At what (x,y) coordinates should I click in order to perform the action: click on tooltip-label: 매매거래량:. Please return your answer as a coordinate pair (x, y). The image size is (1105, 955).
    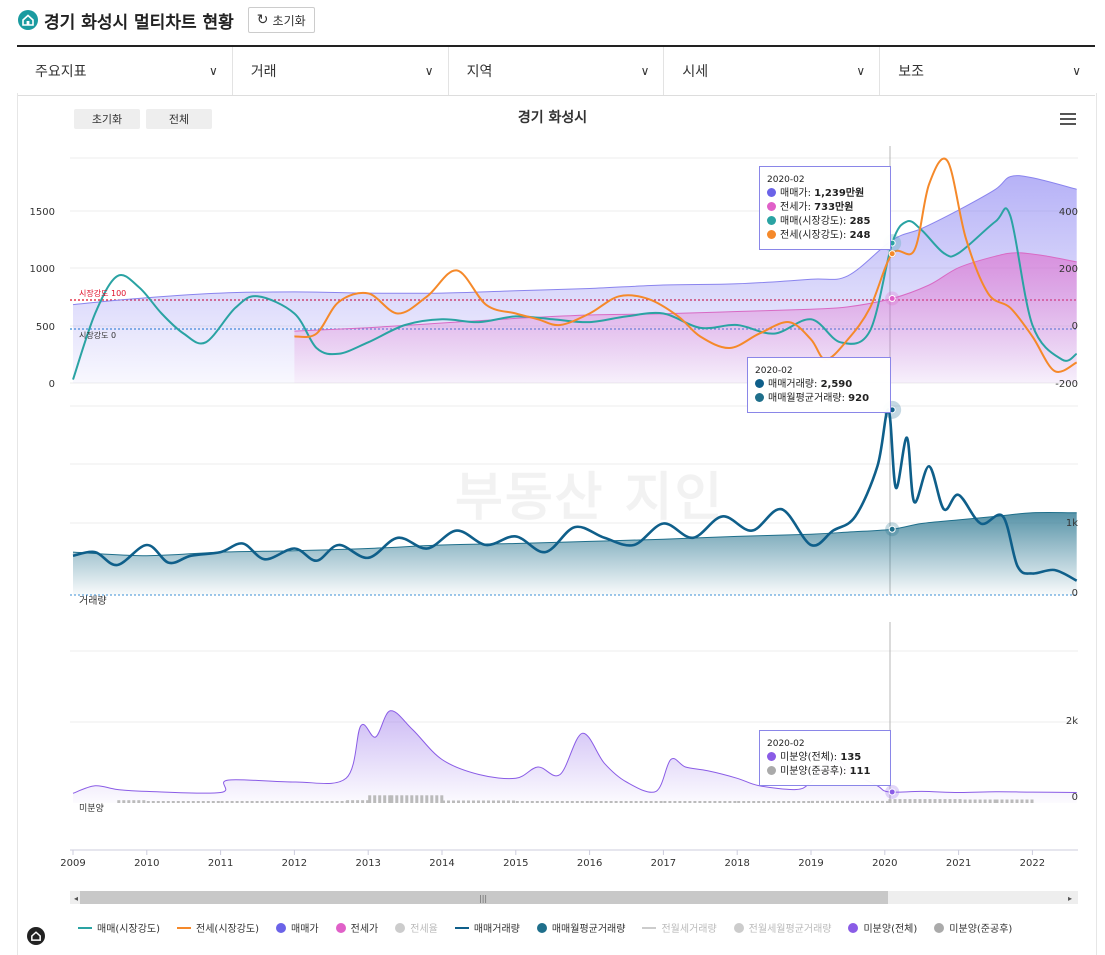
    Looking at the image, I should click on (794, 384).